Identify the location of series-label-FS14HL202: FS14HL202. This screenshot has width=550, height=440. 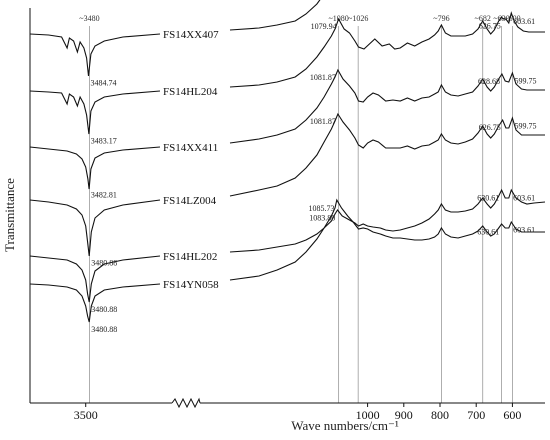
(190, 257).